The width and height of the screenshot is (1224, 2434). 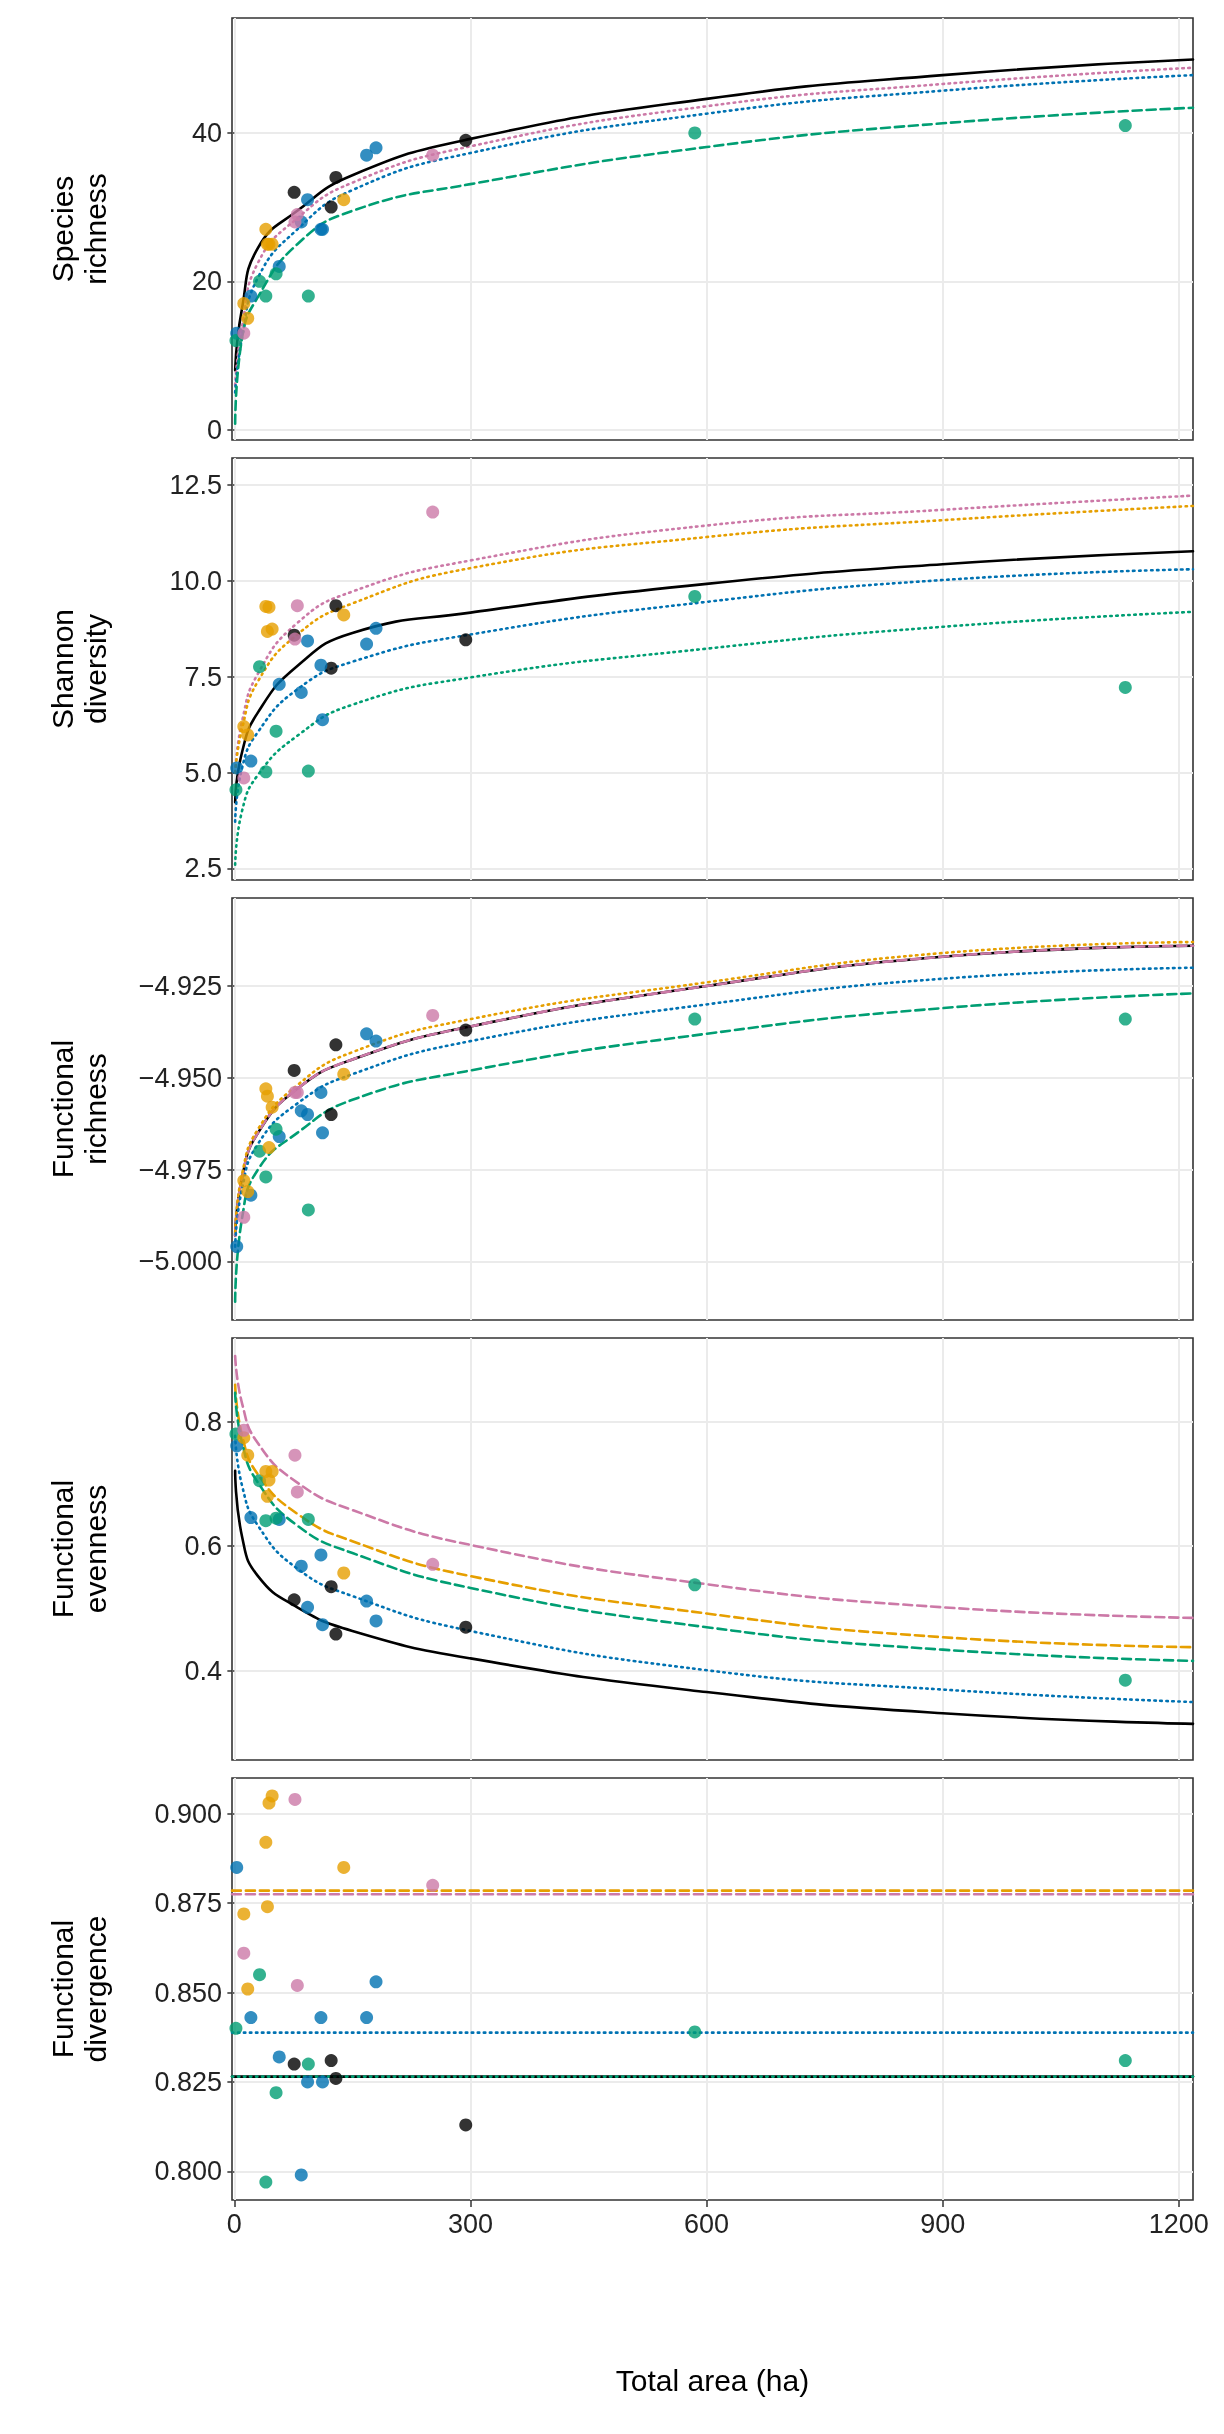 What do you see at coordinates (195, 580) in the screenshot?
I see `y-tick-label: 10.0` at bounding box center [195, 580].